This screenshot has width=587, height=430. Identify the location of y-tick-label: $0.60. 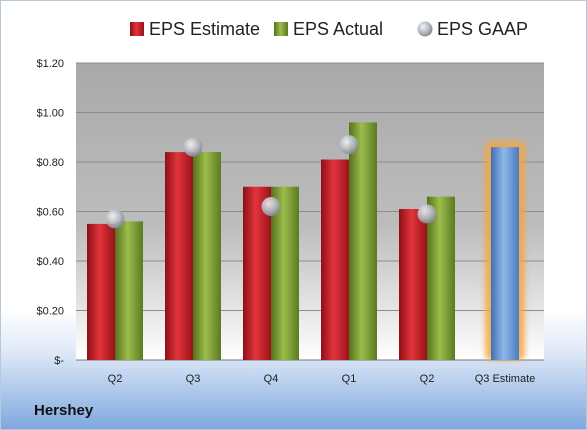
(50, 213).